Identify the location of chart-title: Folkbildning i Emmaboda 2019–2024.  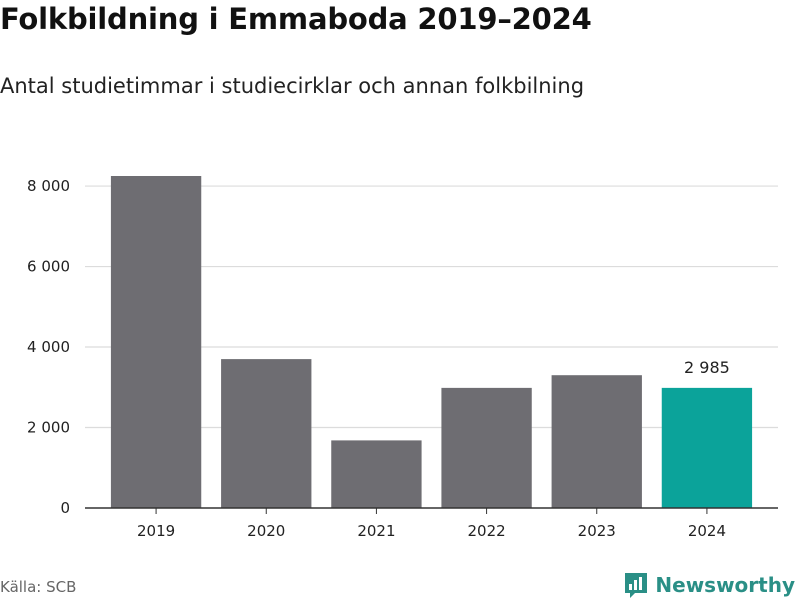
(296, 19).